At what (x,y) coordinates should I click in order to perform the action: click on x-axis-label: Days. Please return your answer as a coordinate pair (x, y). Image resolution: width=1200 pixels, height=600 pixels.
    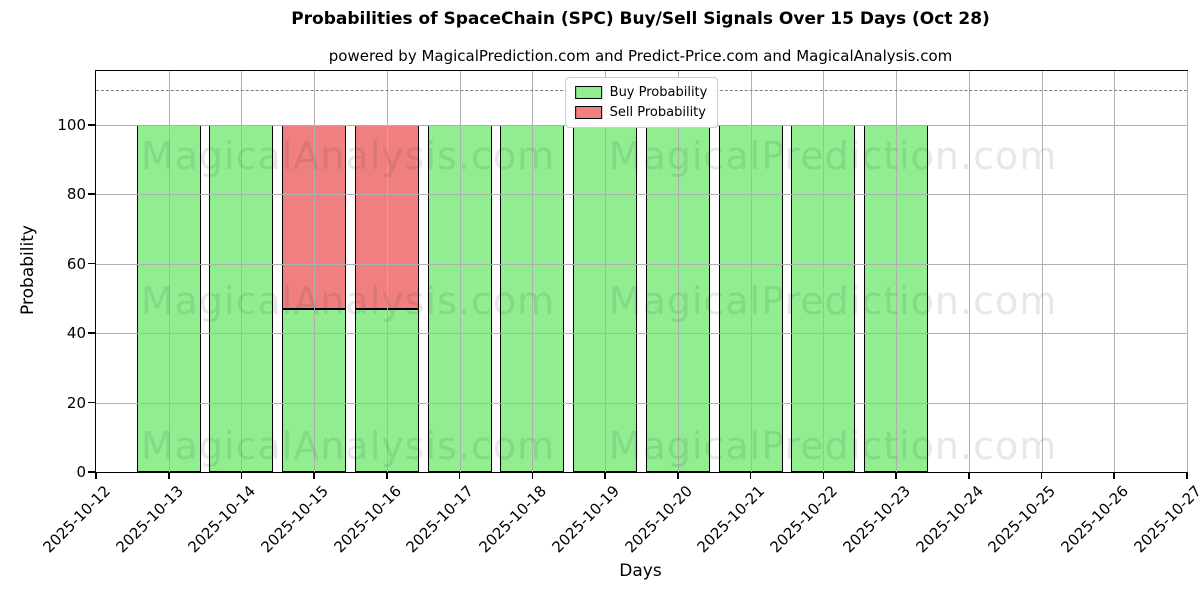
    Looking at the image, I should click on (640, 571).